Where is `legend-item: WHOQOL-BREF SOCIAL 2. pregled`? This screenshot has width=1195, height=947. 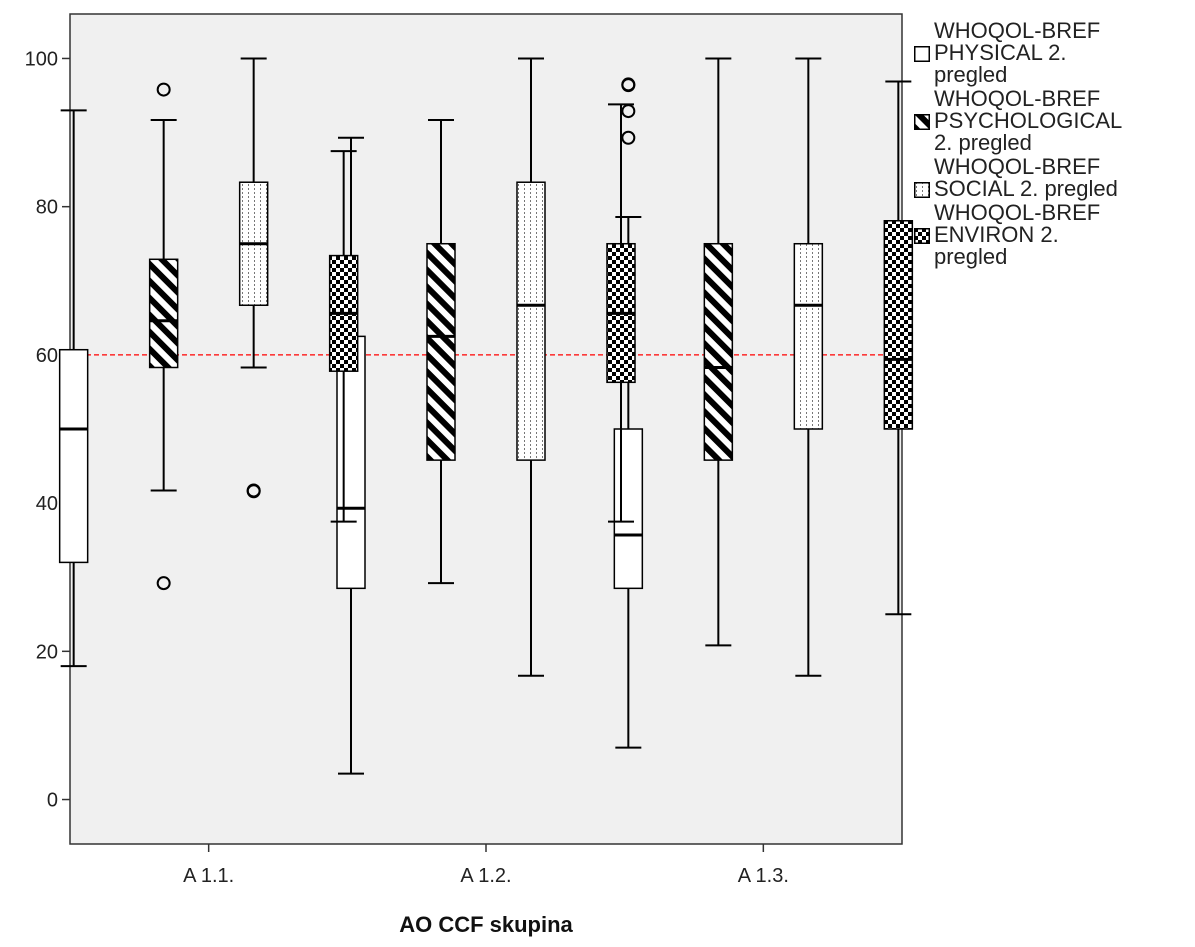 legend-item: WHOQOL-BREF SOCIAL 2. pregled is located at coordinates (1052, 178).